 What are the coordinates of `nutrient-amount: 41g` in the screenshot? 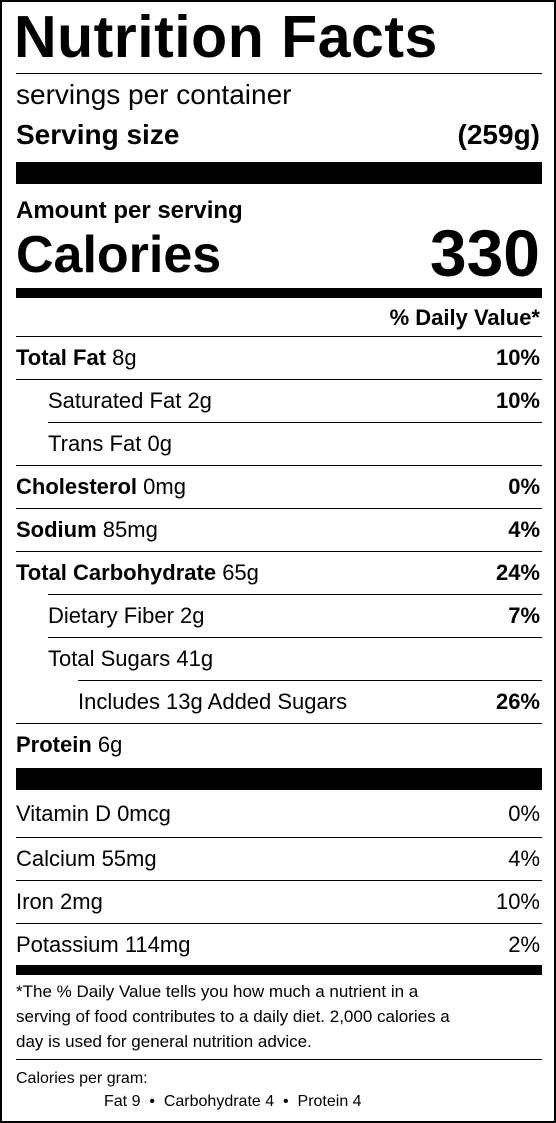 It's located at (195, 658).